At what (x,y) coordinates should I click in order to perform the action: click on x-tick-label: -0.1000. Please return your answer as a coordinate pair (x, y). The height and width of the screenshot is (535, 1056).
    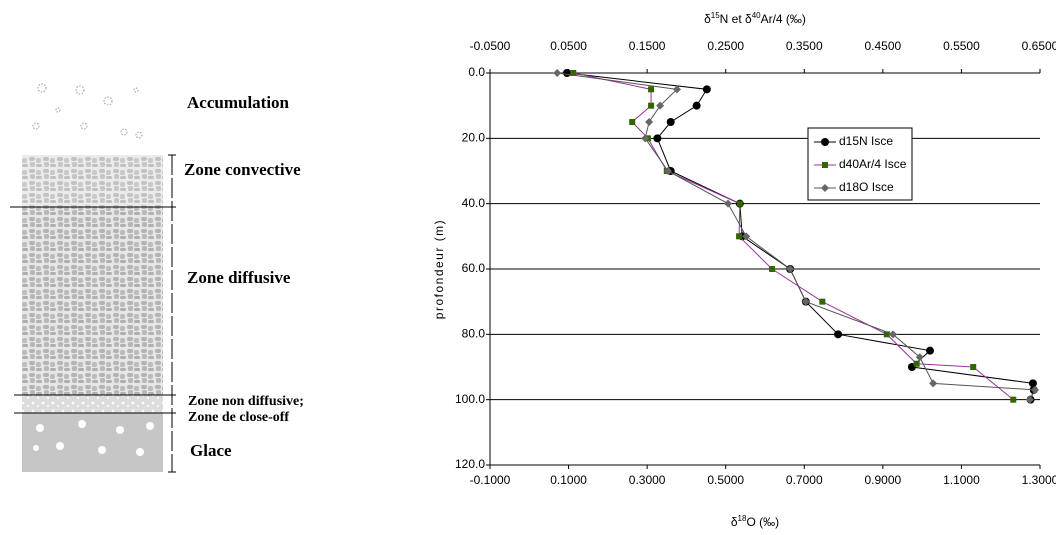
    Looking at the image, I should click on (490, 480).